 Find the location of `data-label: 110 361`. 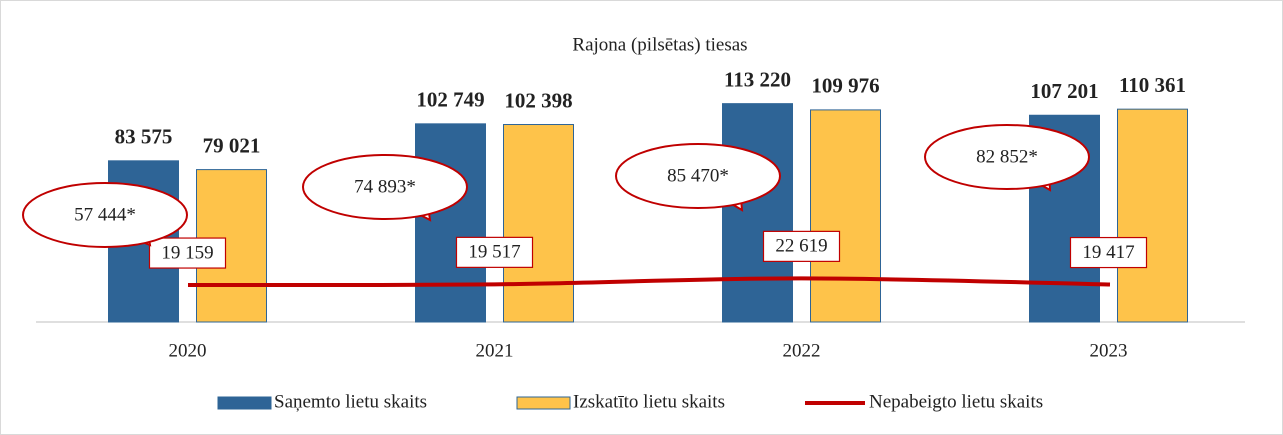

data-label: 110 361 is located at coordinates (1152, 85).